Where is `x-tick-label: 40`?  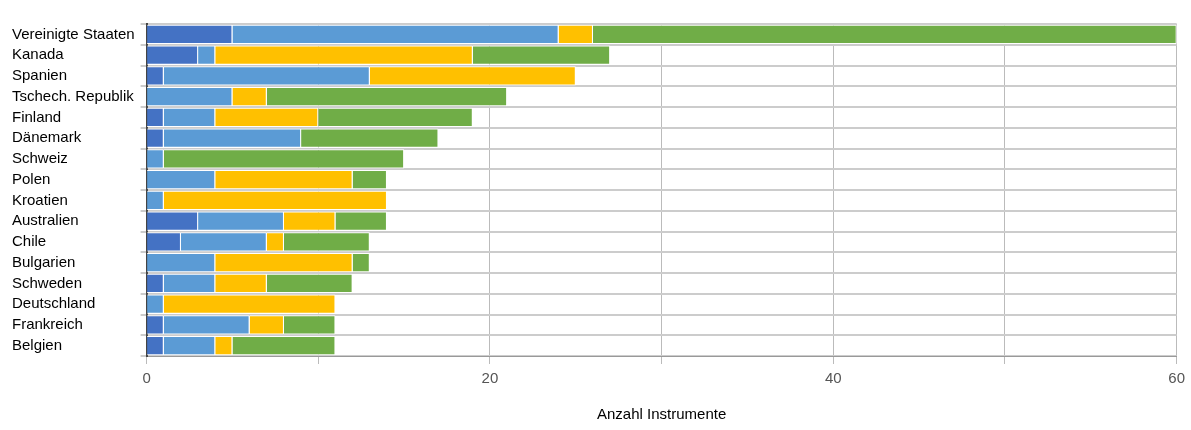
x-tick-label: 40 is located at coordinates (833, 378).